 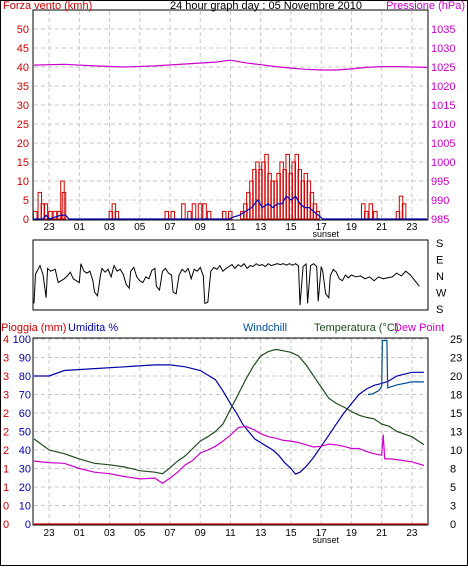 I want to click on temp-x-tick-label: 19, so click(x=352, y=533).